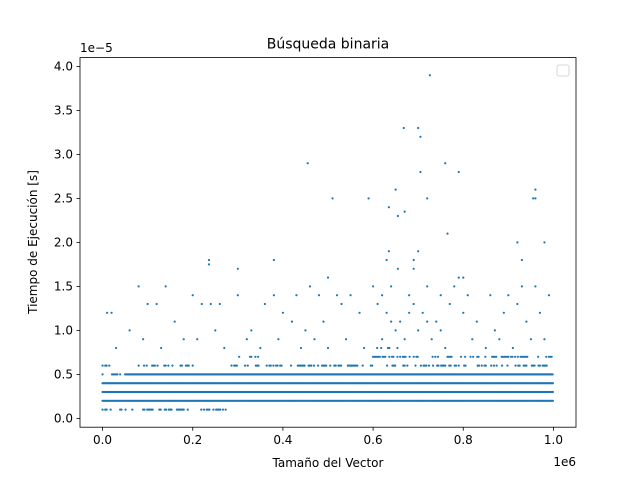 The height and width of the screenshot is (485, 640). I want to click on x-tick-label: 0.0, so click(102, 440).